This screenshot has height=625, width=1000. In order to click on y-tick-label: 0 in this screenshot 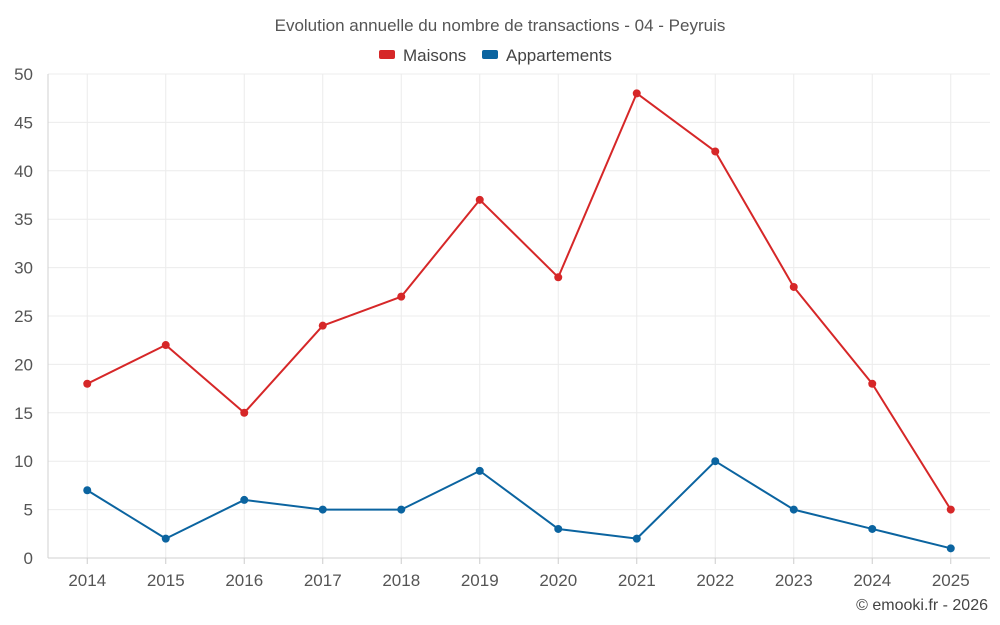, I will do `click(28, 558)`.